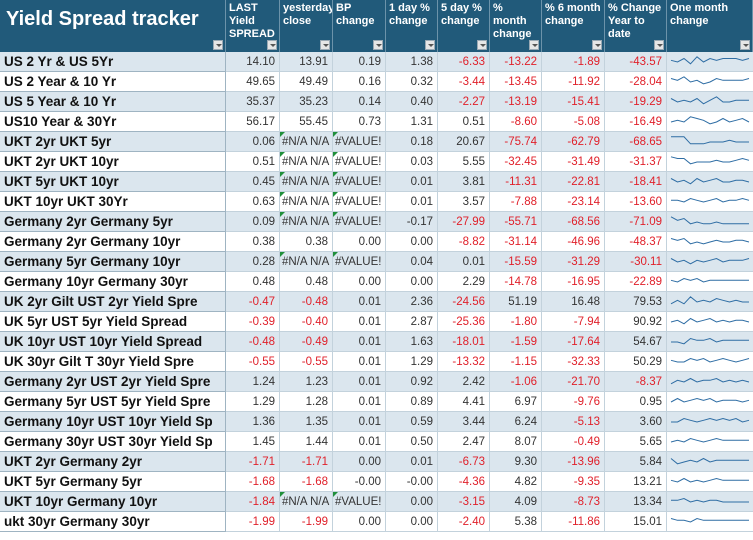 This screenshot has width=753, height=540. What do you see at coordinates (636, 182) in the screenshot?
I see `value-cell: -18.41` at bounding box center [636, 182].